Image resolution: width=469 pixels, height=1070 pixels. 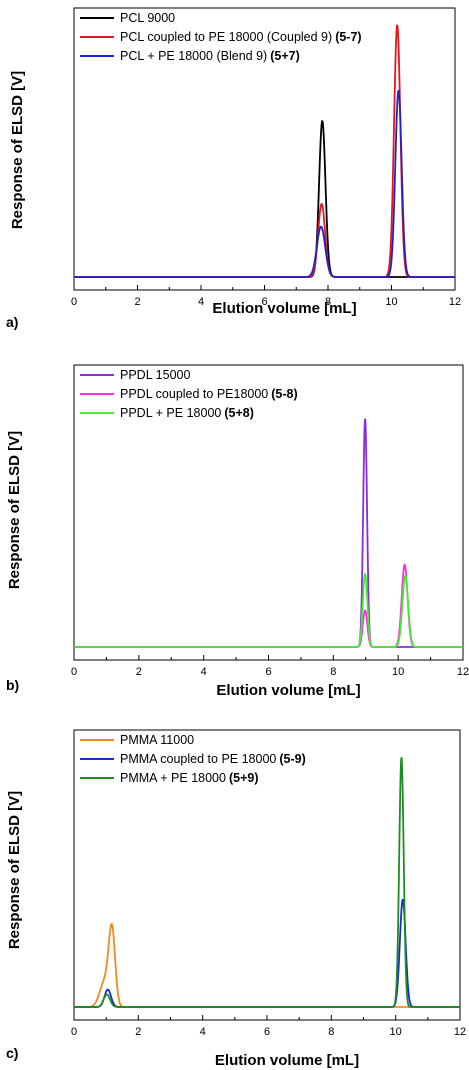 I want to click on legend-entry: PMMA 11000, so click(x=157, y=740).